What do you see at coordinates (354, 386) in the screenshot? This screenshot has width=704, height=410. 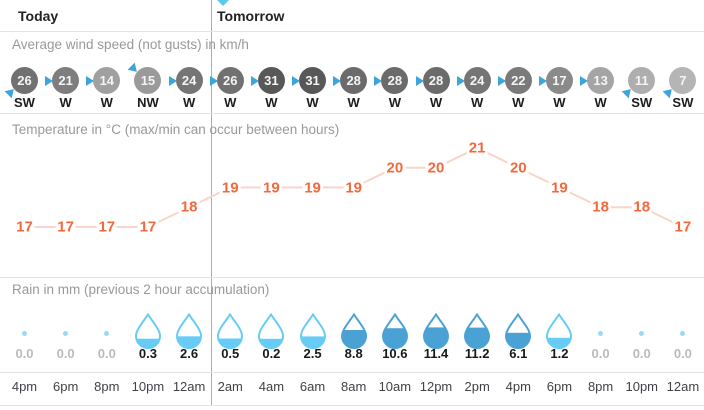 I see `time-tick-label: 8am` at bounding box center [354, 386].